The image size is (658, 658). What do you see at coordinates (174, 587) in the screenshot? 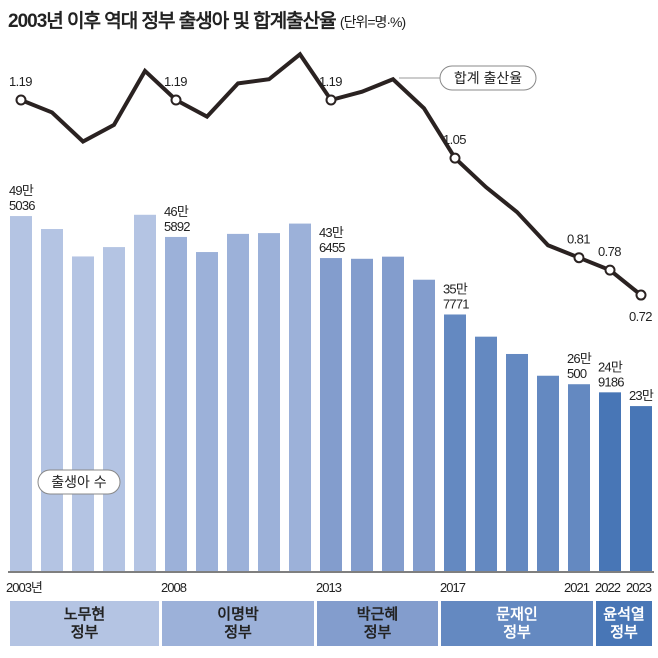
I see `x-tick-2008: 2008` at bounding box center [174, 587].